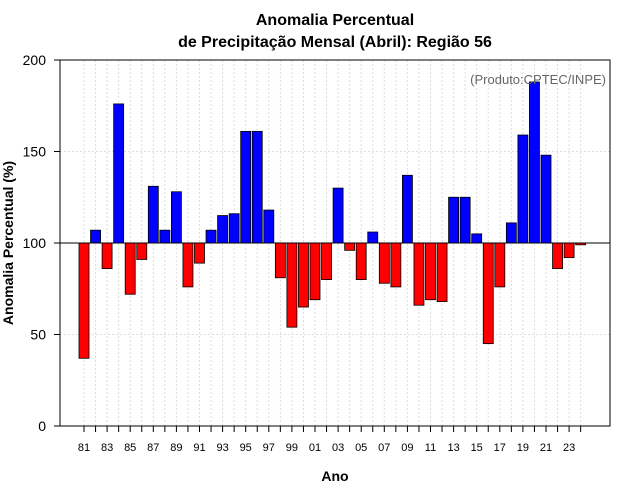 Image resolution: width=640 pixels, height=500 pixels. Describe the element at coordinates (419, 274) in the screenshot. I see `bar-2010` at that location.